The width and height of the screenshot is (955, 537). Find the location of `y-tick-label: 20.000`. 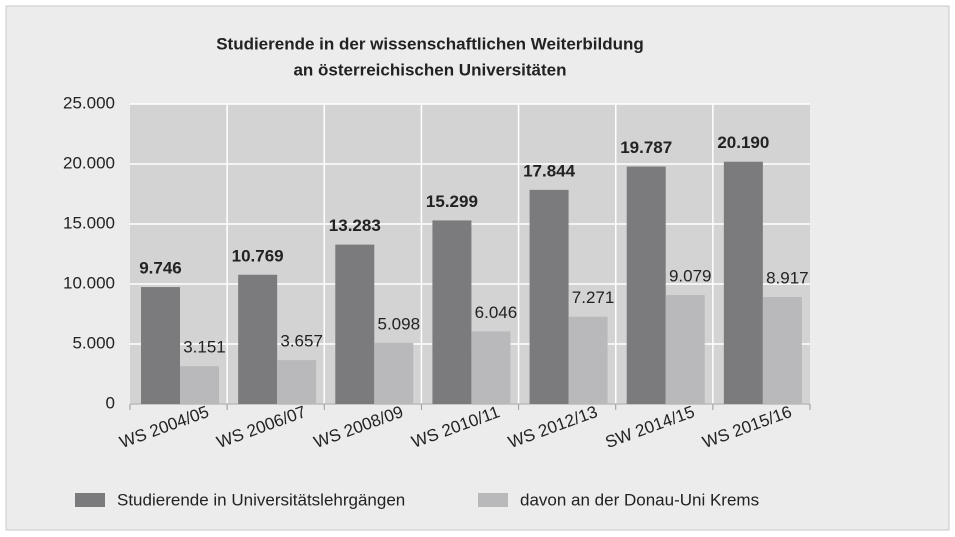

y-tick-label: 20.000 is located at coordinates (89, 162).